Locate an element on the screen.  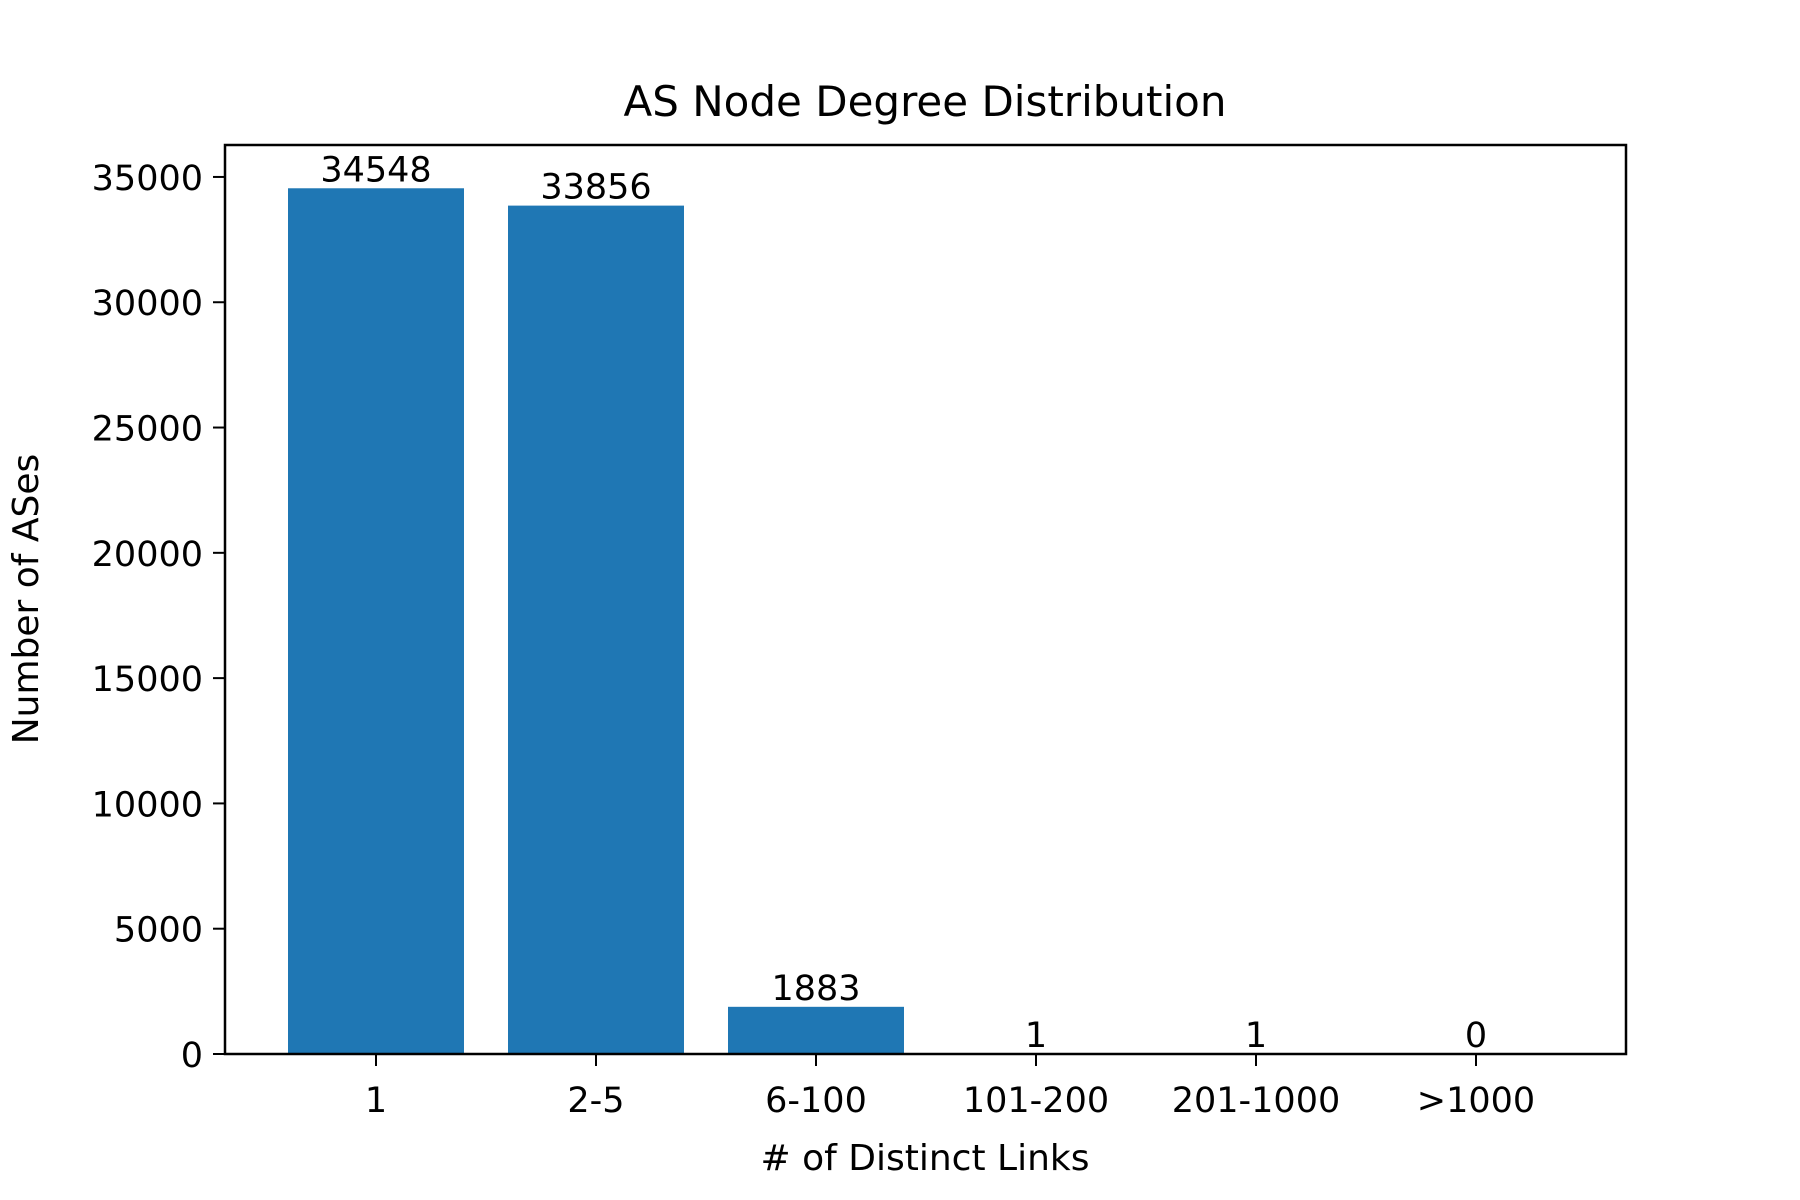
x-tick-label-1: 2-5 is located at coordinates (595, 1101).